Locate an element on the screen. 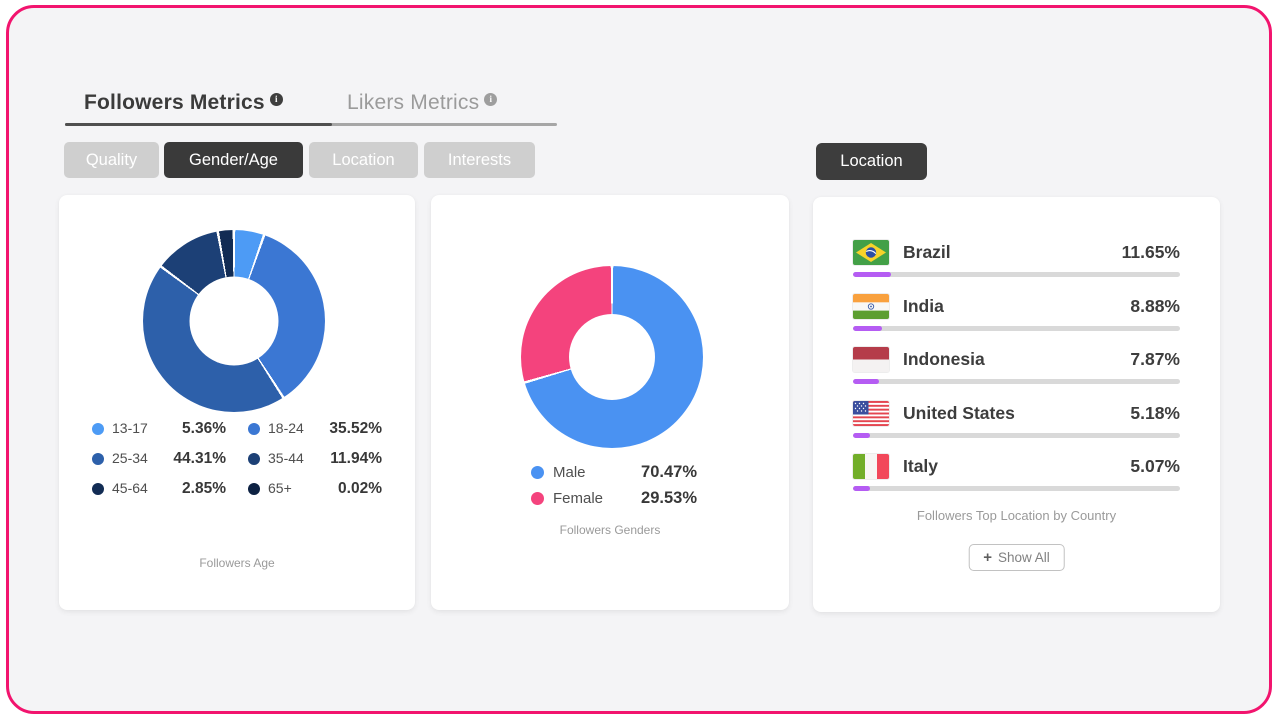  followers-genders-caption: Followers Genders is located at coordinates (610, 530).